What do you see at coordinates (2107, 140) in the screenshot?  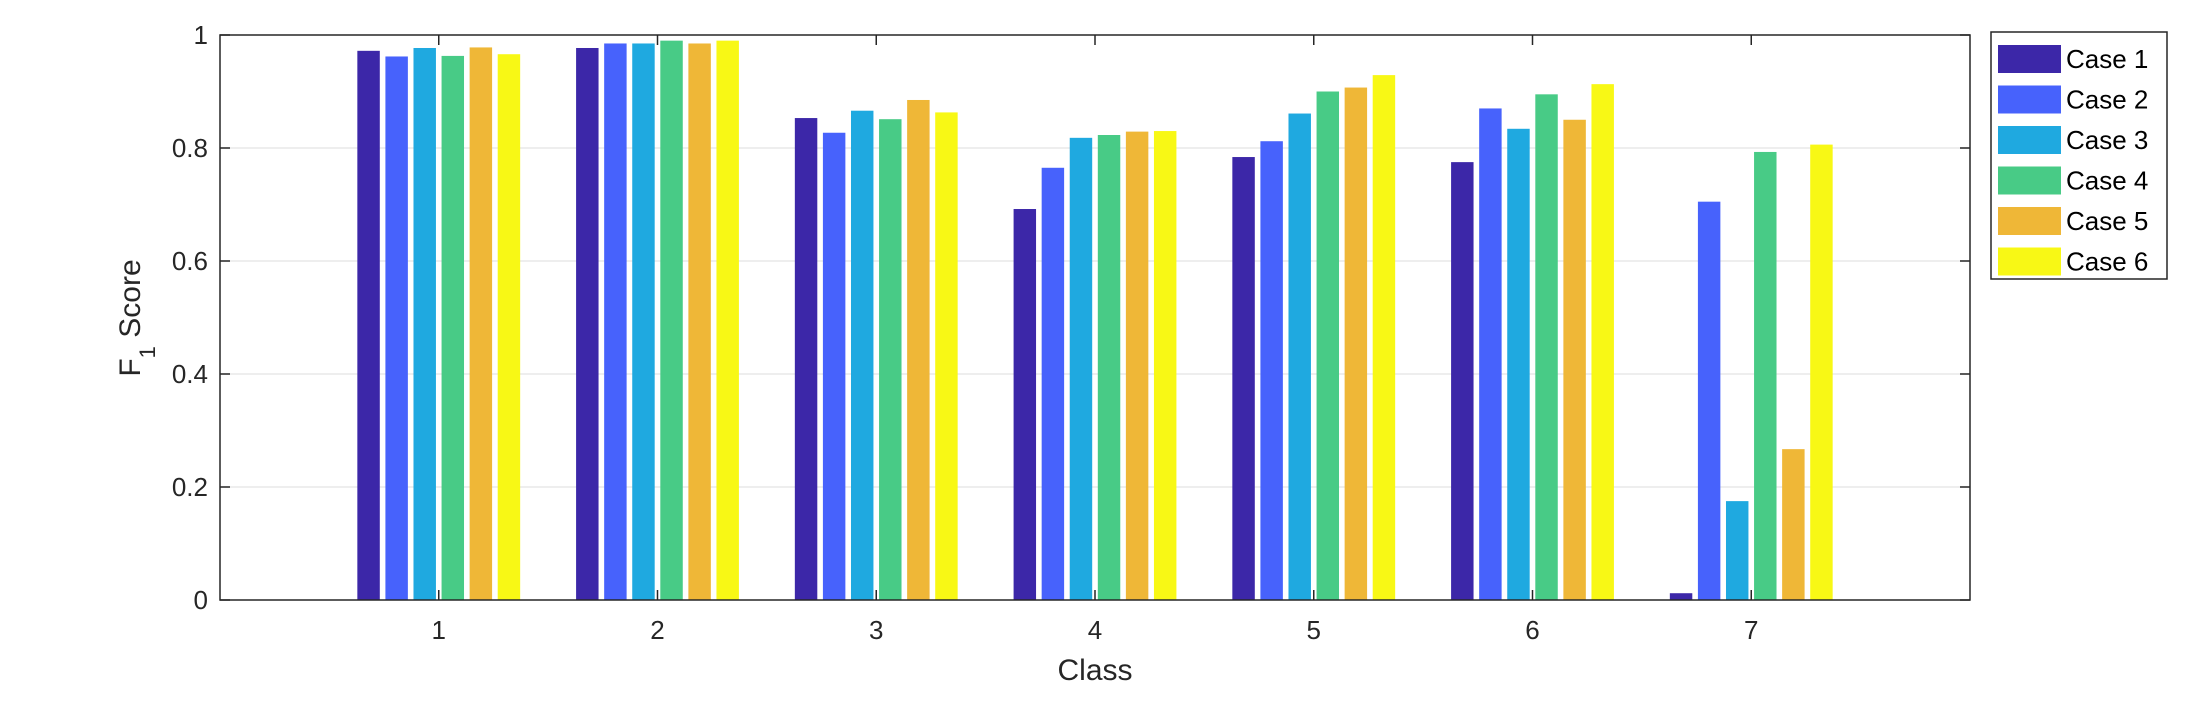 I see `legend-label-case-3: Case 3` at bounding box center [2107, 140].